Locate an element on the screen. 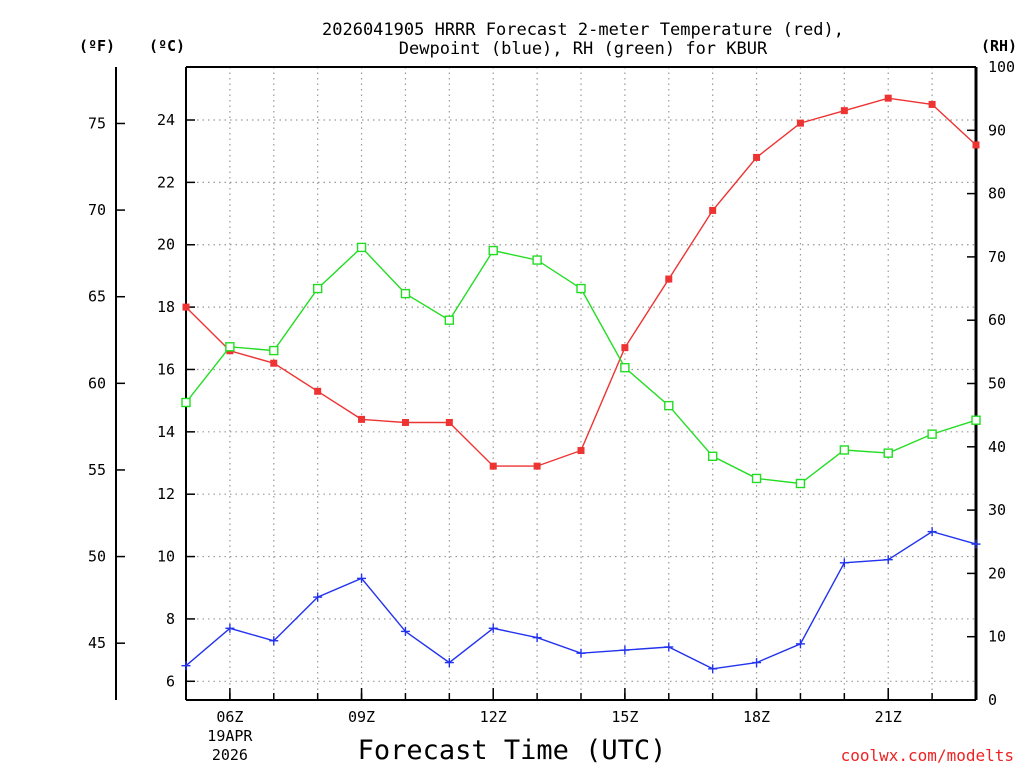 Image resolution: width=1024 pixels, height=768 pixels. x-tick-label: 09Z is located at coordinates (361, 717).